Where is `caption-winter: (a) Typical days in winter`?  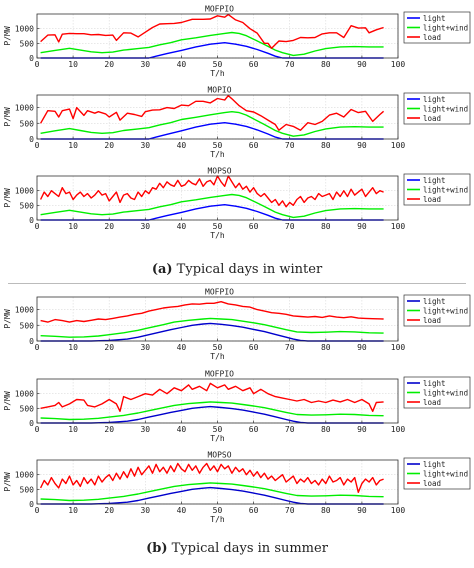 caption-winter: (a) Typical days in winter is located at coordinates (237, 269).